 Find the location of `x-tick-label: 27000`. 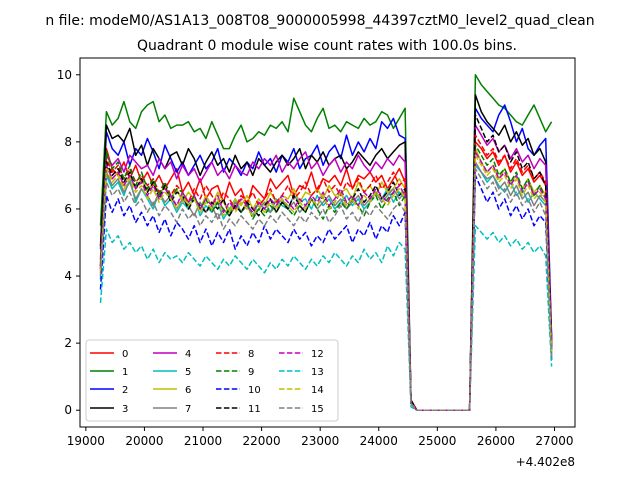

x-tick-label: 27000 is located at coordinates (554, 441).